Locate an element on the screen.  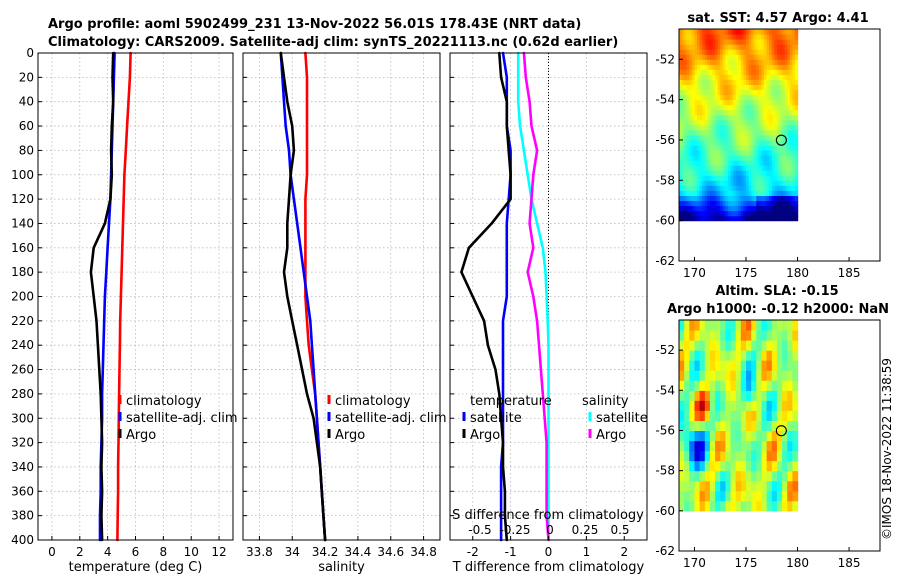
salinity-xtick-label: 34.8 is located at coordinates (423, 552).